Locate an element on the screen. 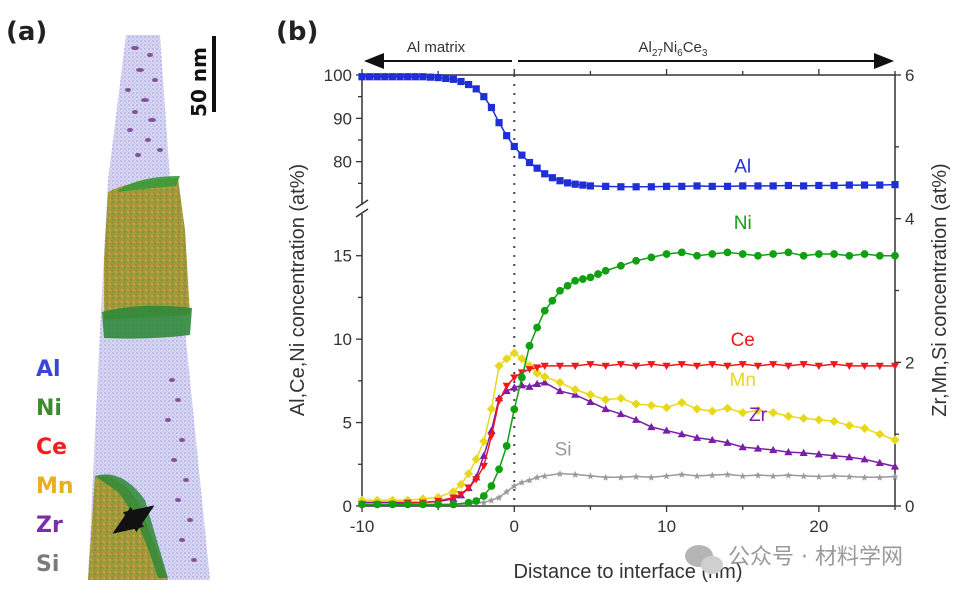 This screenshot has height=594, width=965. series-label-mn: Mn is located at coordinates (743, 380).